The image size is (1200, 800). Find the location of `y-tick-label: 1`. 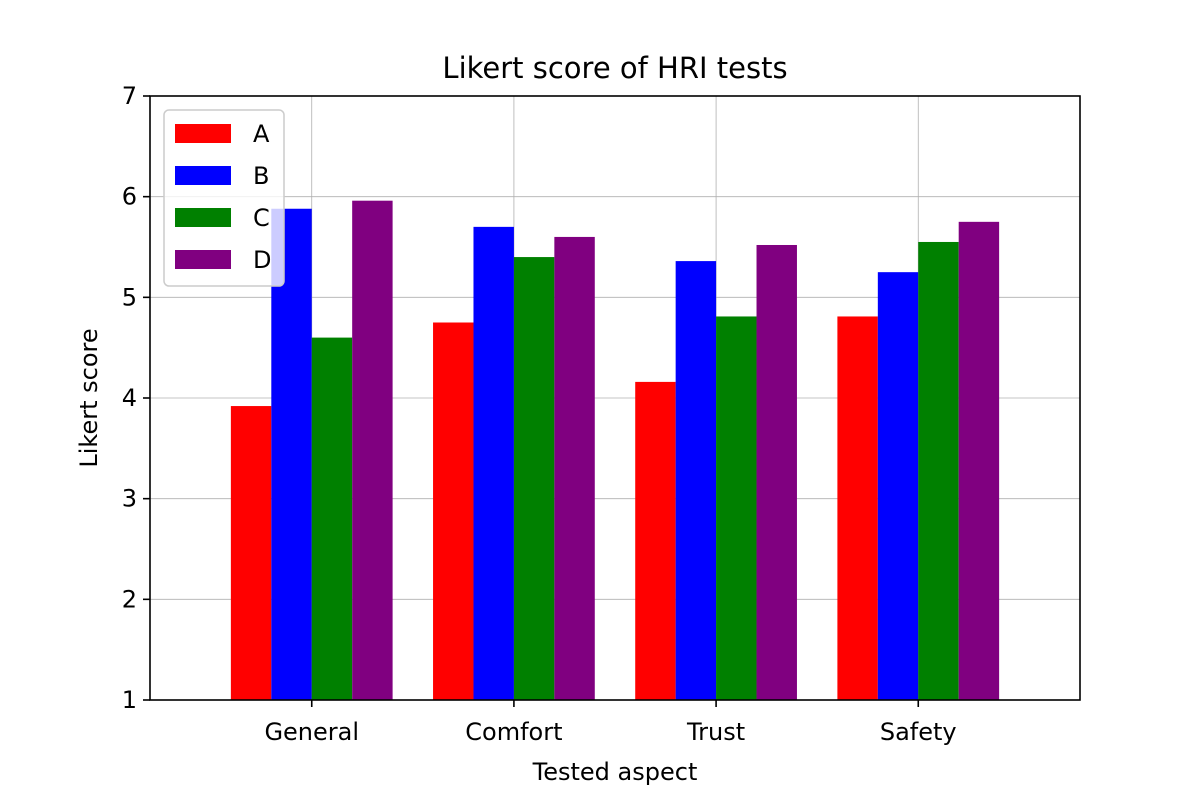

y-tick-label: 1 is located at coordinates (129, 700).